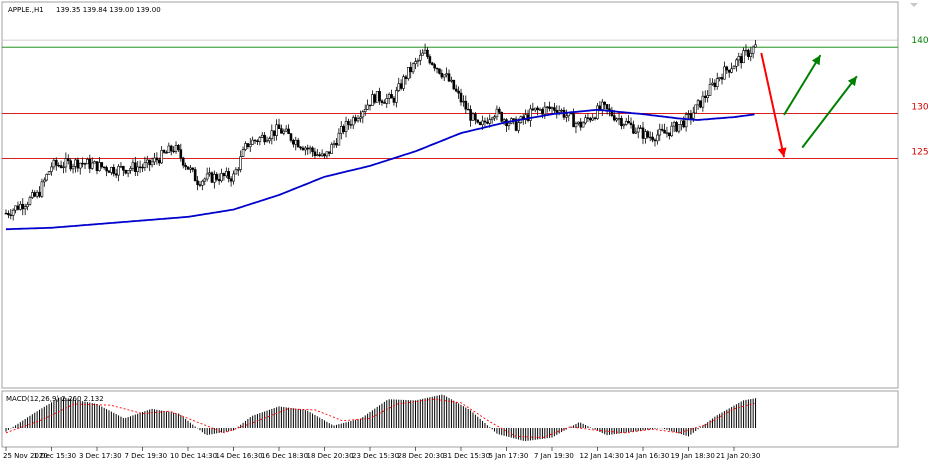 This screenshot has height=466, width=940. I want to click on level-label-1: 130, so click(919, 107).